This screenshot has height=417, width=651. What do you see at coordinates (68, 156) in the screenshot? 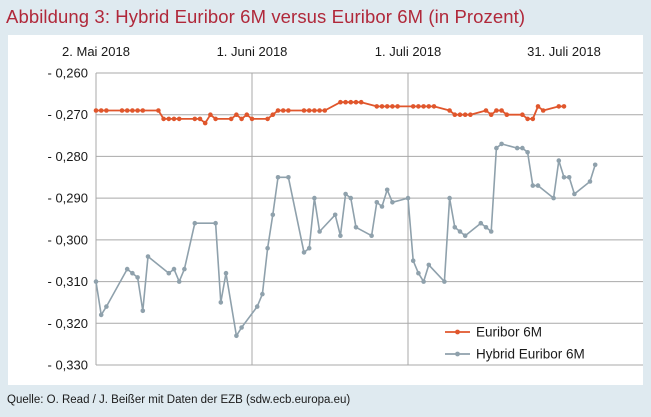
I see `y-tick-label: - 0,280` at bounding box center [68, 156].